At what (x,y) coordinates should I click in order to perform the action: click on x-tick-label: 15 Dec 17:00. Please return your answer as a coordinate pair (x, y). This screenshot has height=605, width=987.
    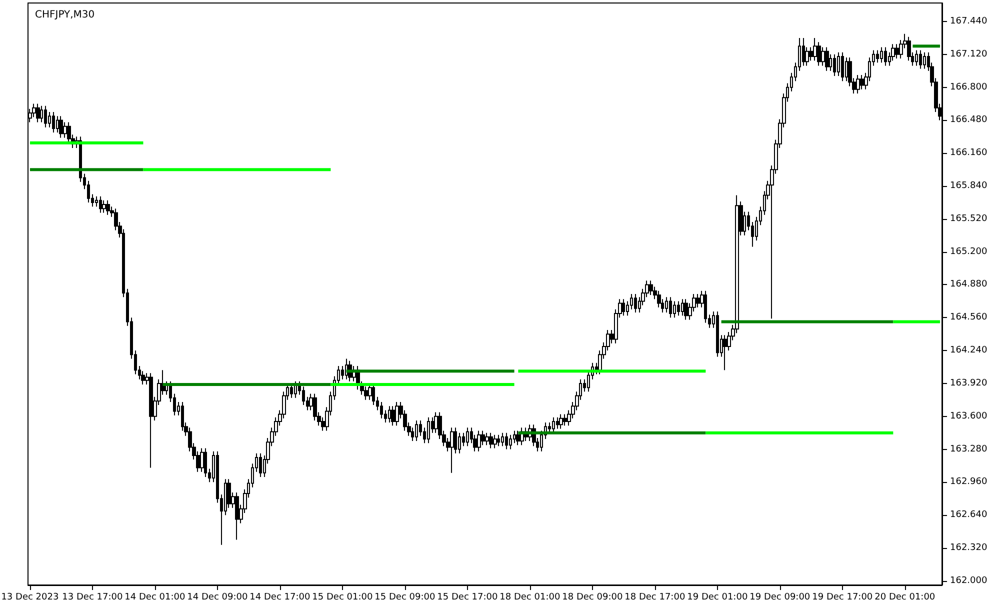
    Looking at the image, I should click on (467, 597).